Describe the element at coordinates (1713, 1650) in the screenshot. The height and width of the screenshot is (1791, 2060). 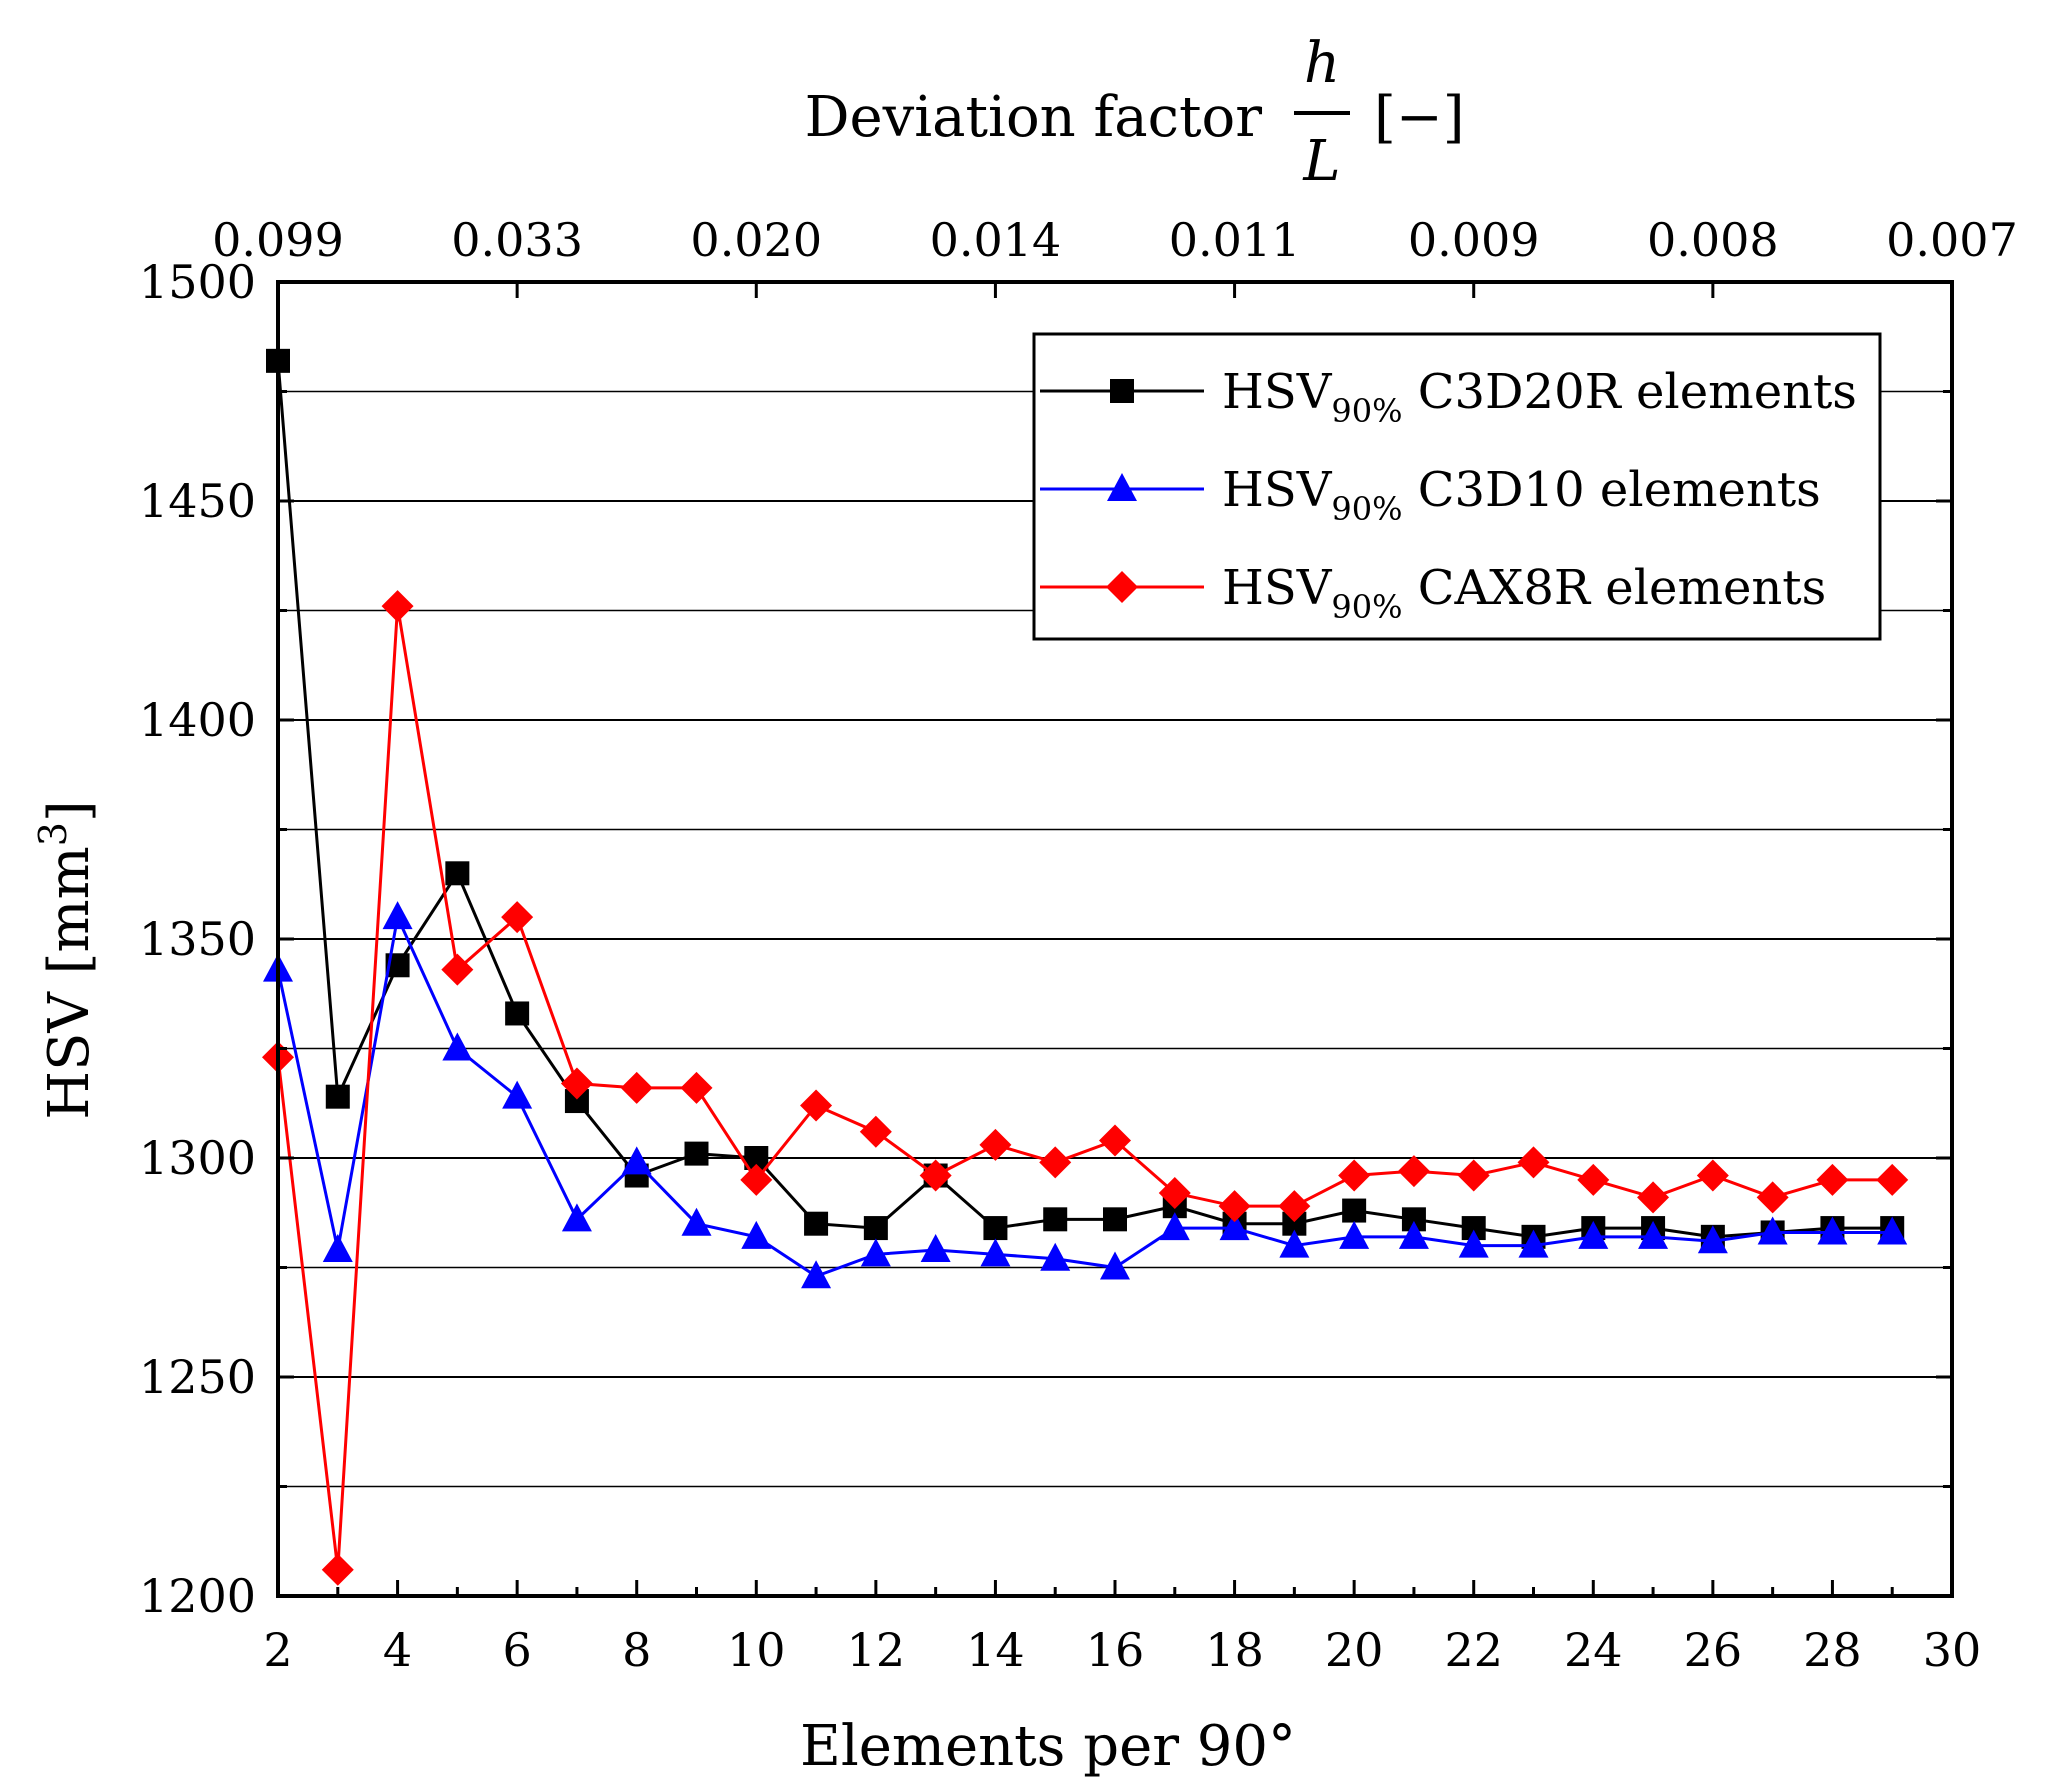
I see `x-tick-label: 26` at that location.